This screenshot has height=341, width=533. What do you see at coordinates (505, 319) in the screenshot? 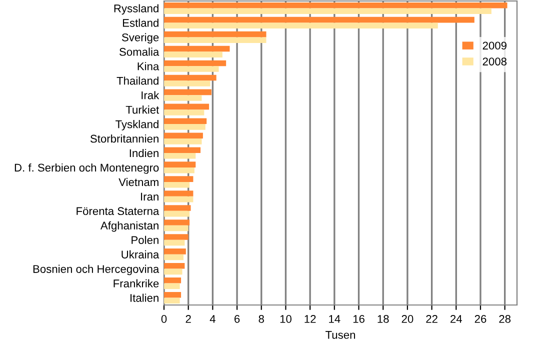
I see `x-tick-label: 28` at bounding box center [505, 319].